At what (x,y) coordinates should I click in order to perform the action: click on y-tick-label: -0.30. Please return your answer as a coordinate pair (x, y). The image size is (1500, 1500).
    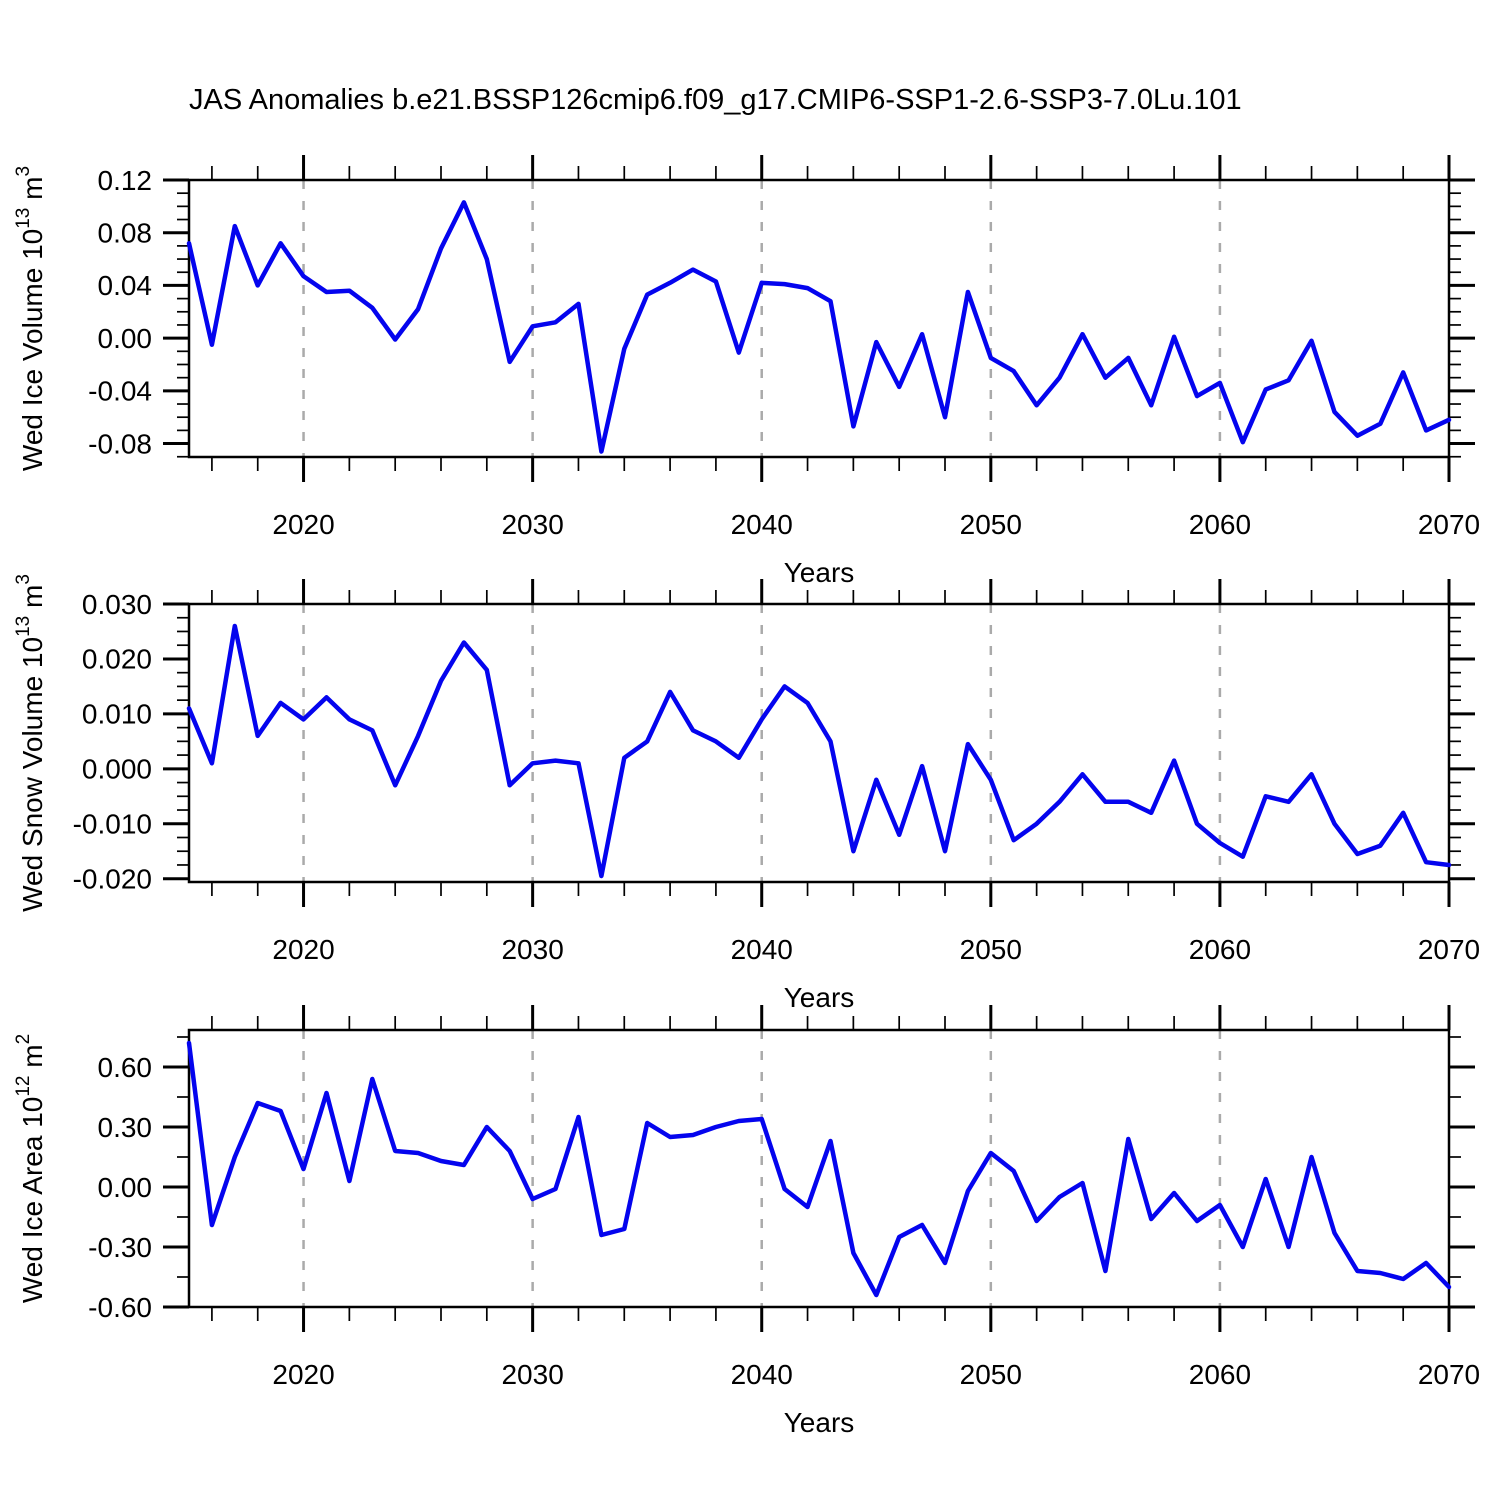
    Looking at the image, I should click on (120, 1247).